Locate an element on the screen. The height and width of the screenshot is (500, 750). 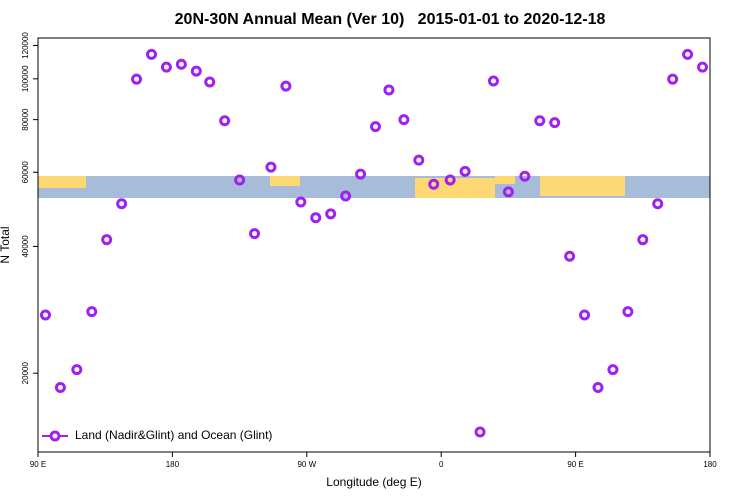
y-tick-label: 40000 is located at coordinates (25, 246).